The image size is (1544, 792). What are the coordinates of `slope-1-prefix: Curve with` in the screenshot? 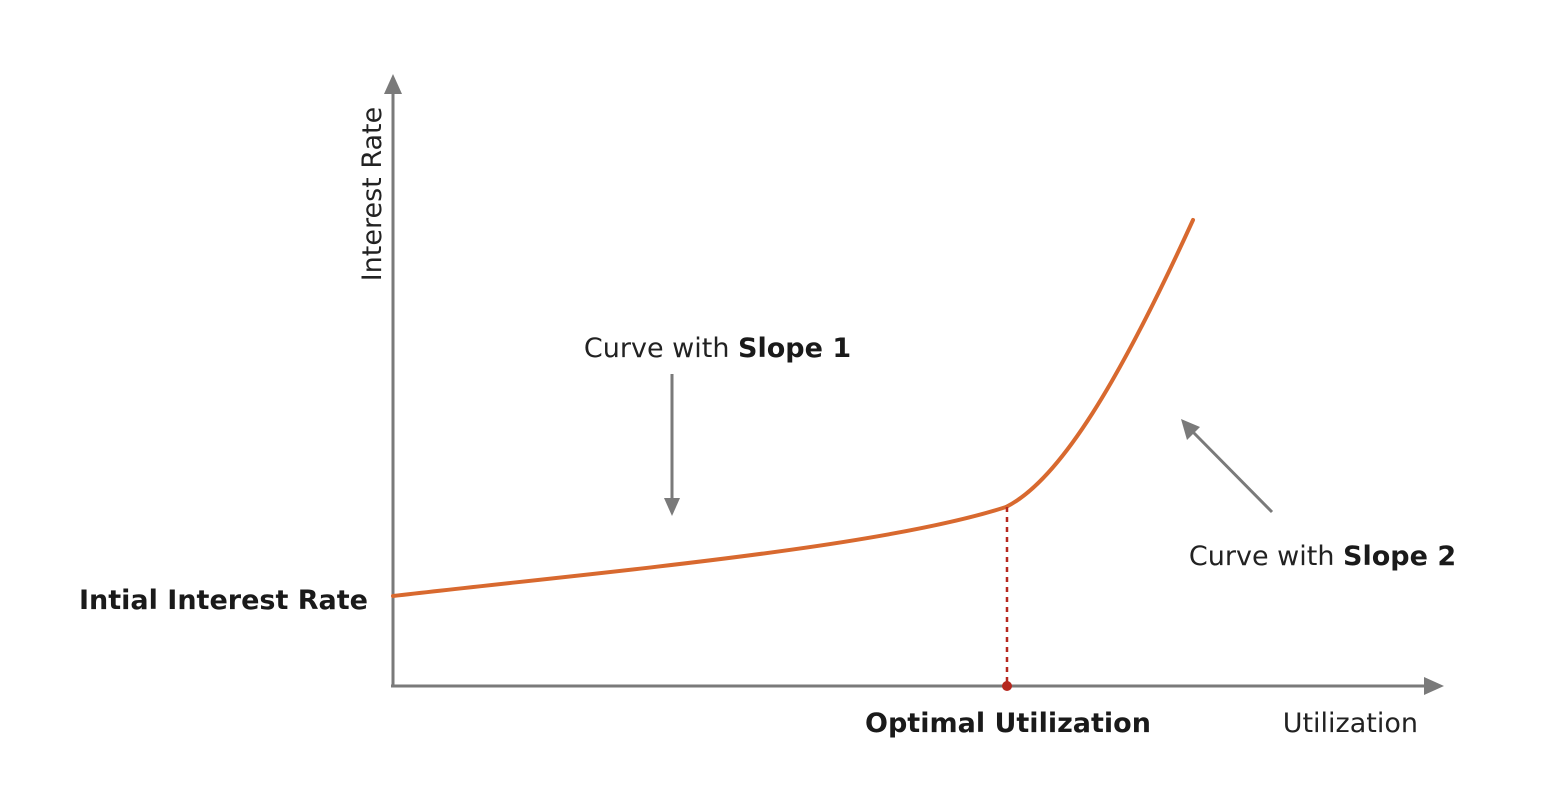 It's located at (661, 348).